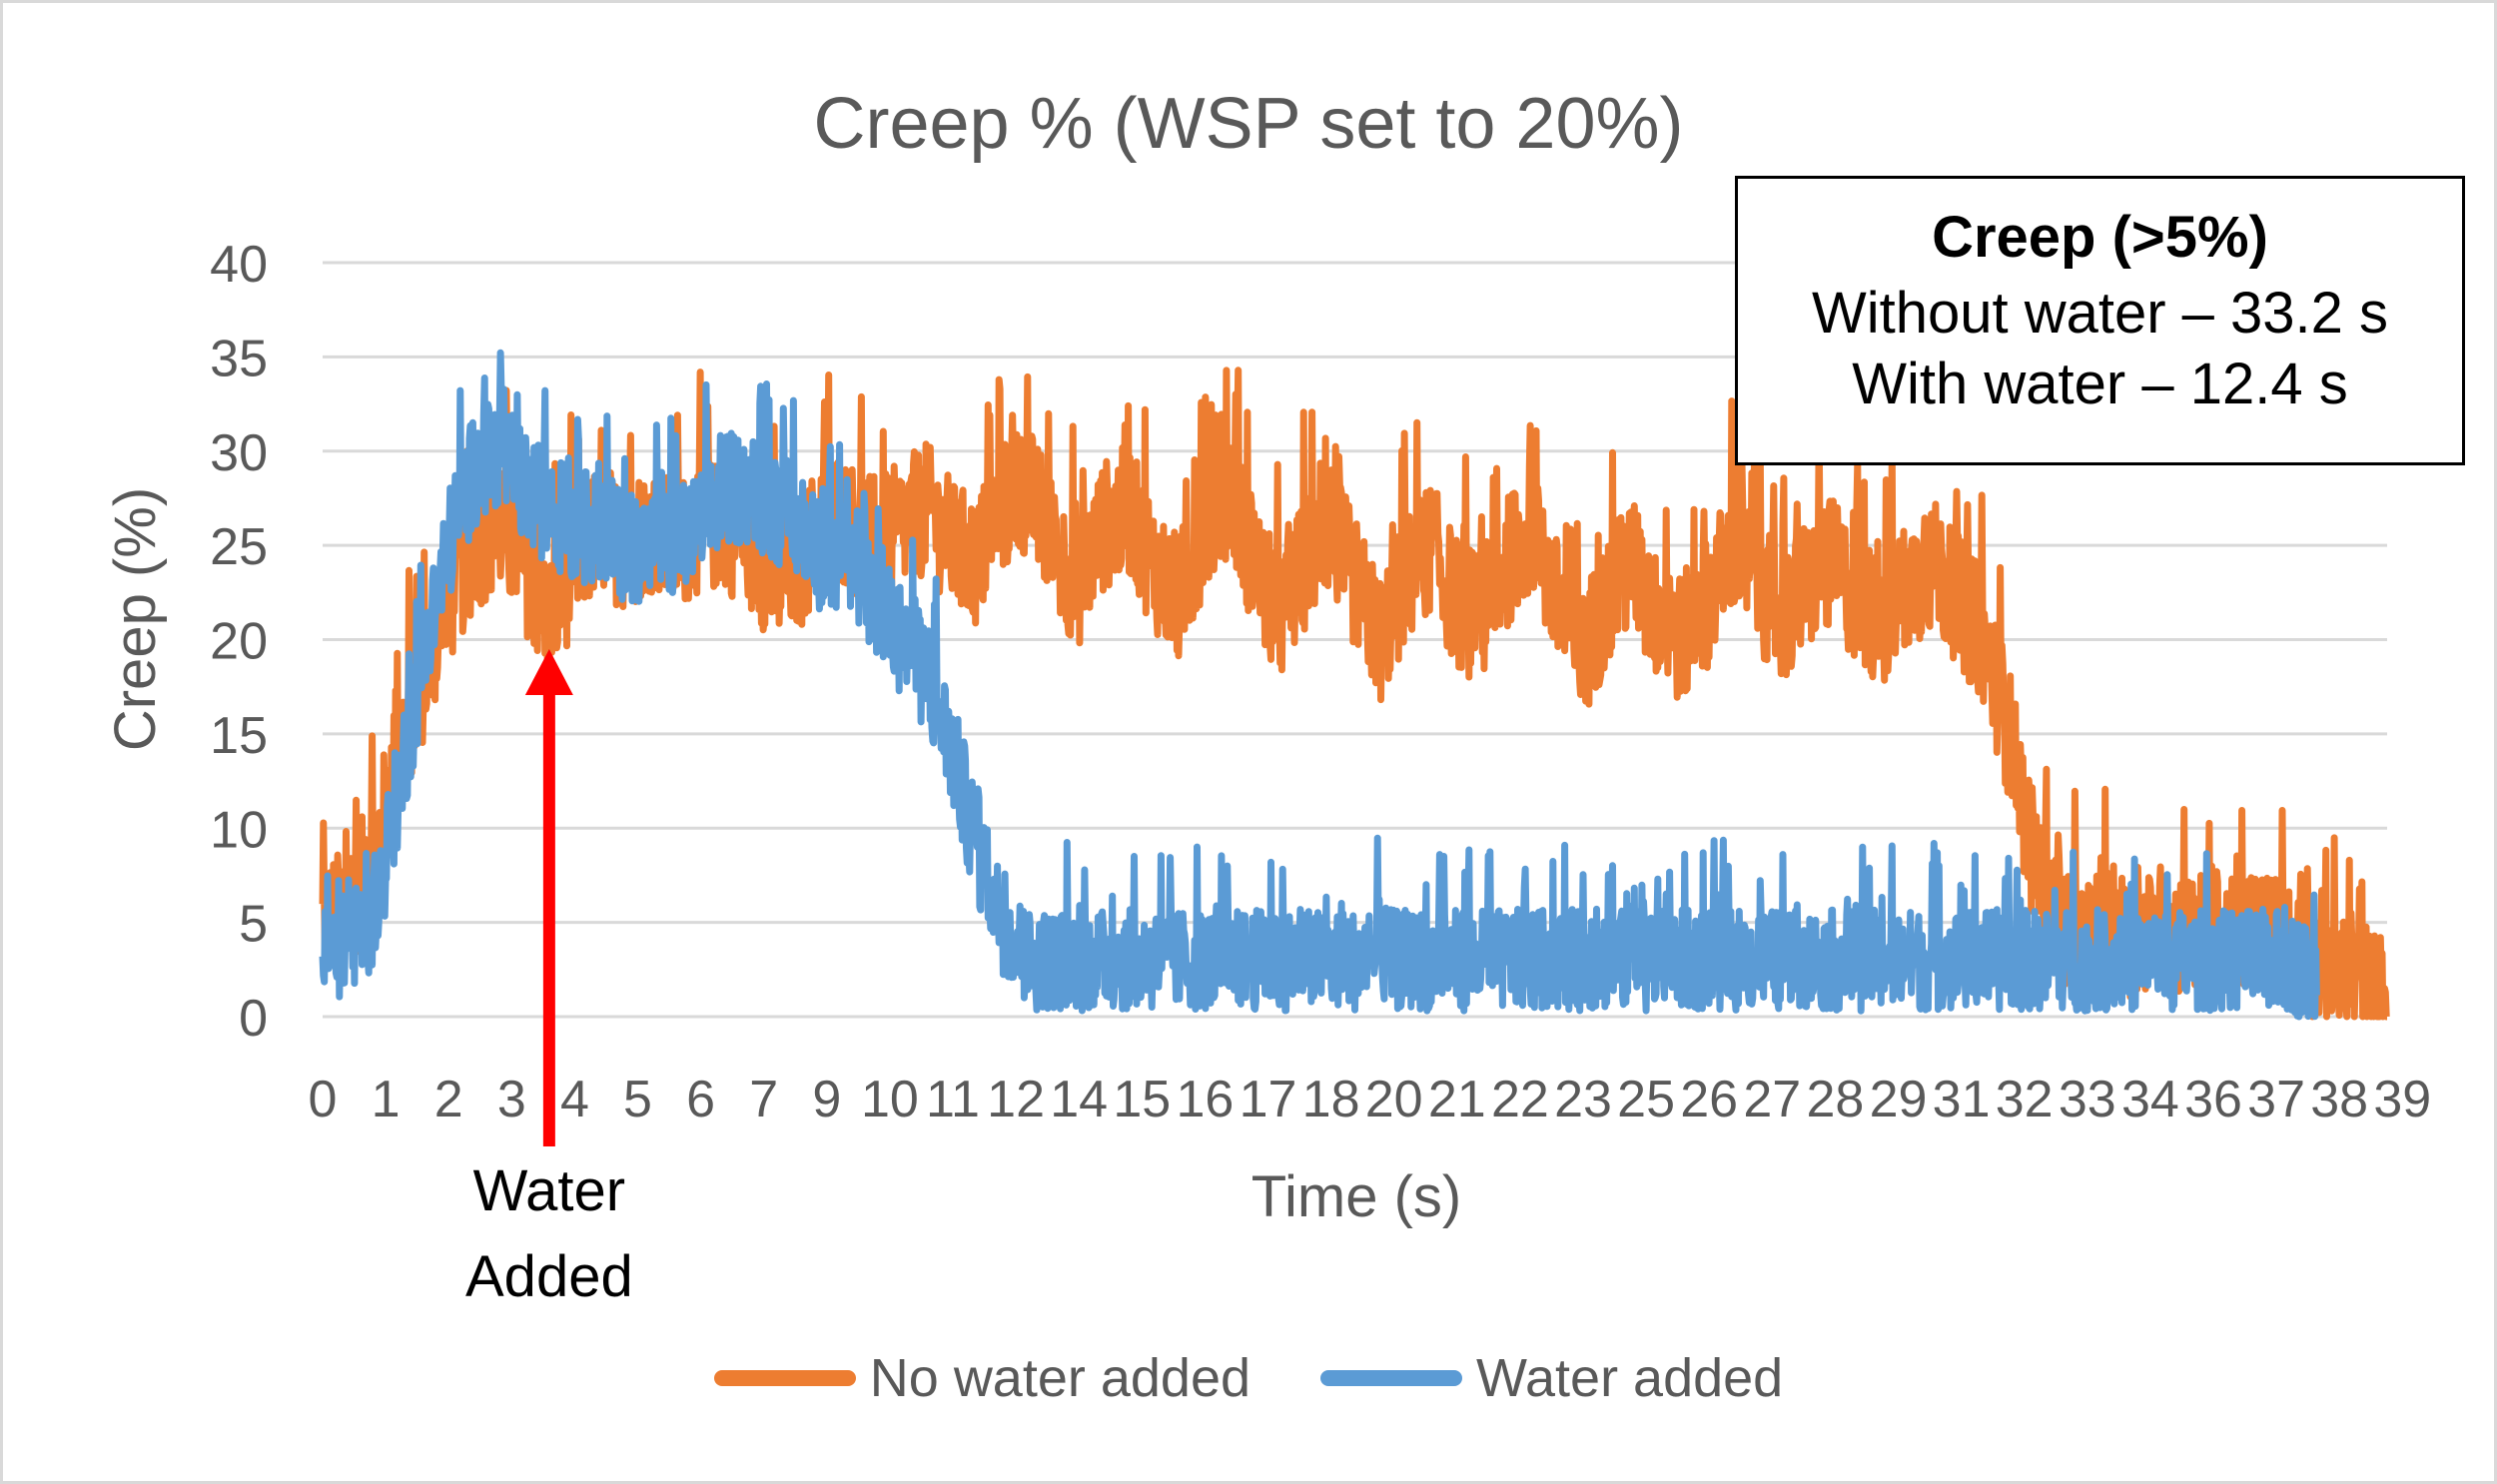  I want to click on x-tick-label: 5, so click(637, 1099).